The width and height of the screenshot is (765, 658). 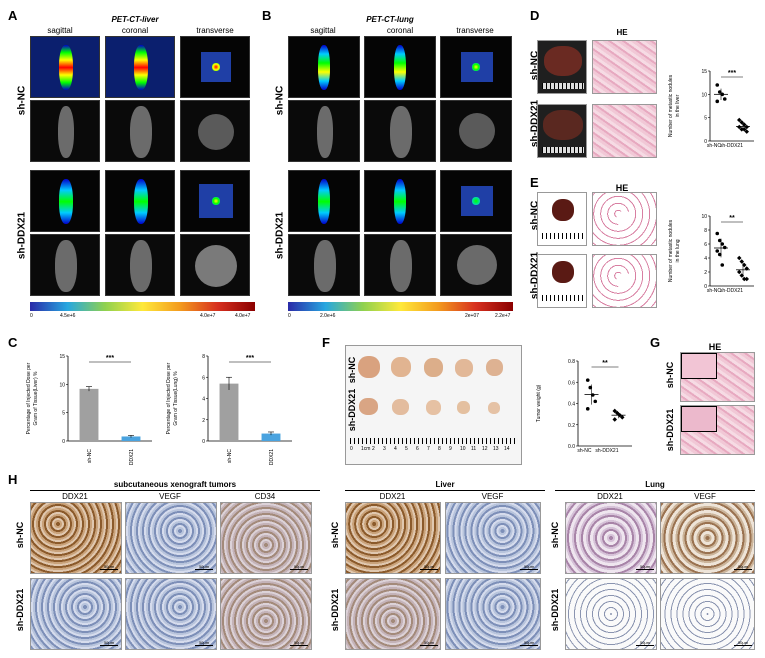 I want to click on liver-photo, so click(x=562, y=67).